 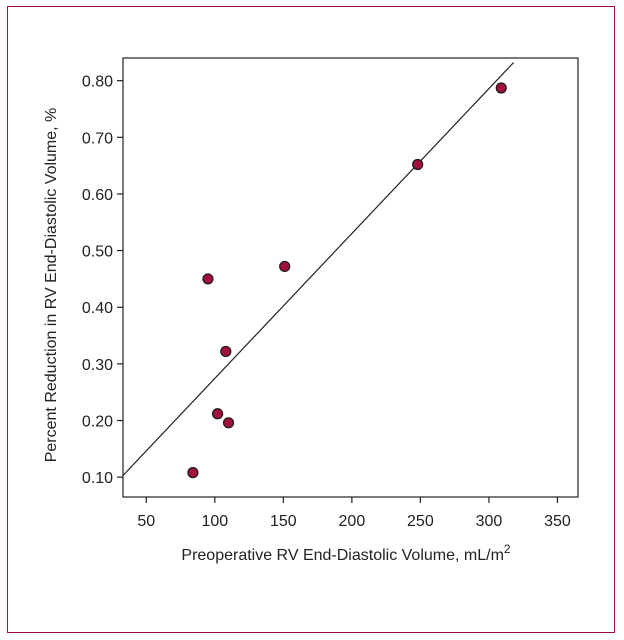 What do you see at coordinates (97, 195) in the screenshot?
I see `y-tick-label: 0.60` at bounding box center [97, 195].